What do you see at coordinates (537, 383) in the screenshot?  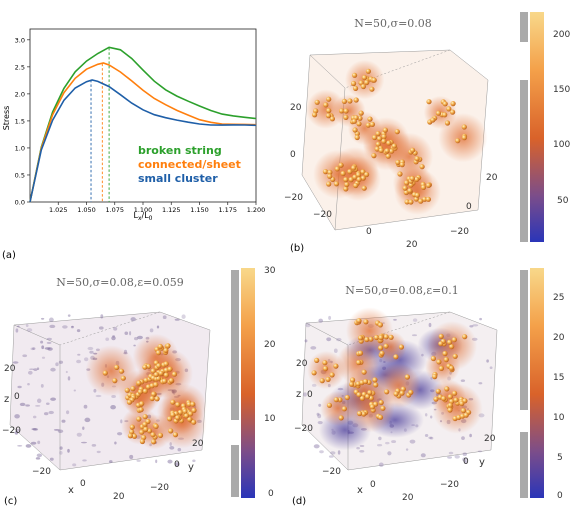 I see `colorbar-d` at bounding box center [537, 383].